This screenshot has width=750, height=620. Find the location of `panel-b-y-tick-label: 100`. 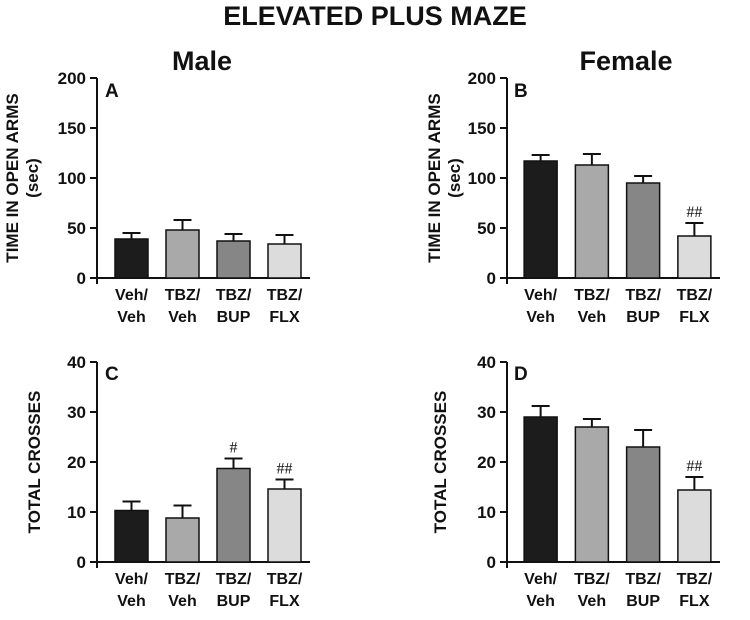

panel-b-y-tick-label: 100 is located at coordinates (482, 178).